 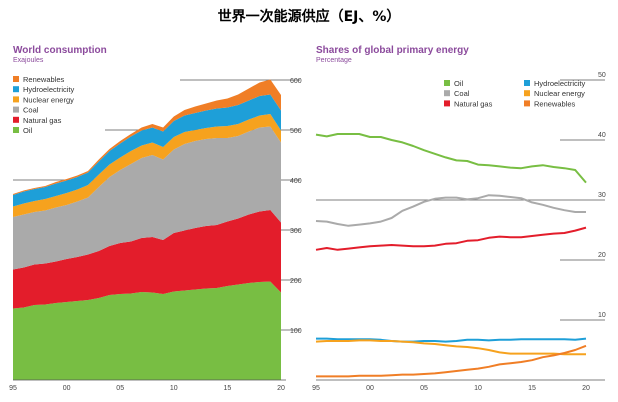 What do you see at coordinates (309, 17) in the screenshot?
I see `page-title: 世界一次能源供应（EJ、%）` at bounding box center [309, 17].